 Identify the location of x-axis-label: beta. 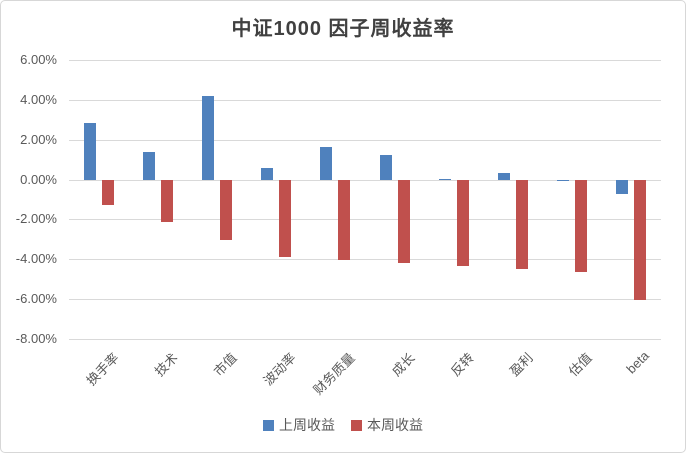
(637, 362).